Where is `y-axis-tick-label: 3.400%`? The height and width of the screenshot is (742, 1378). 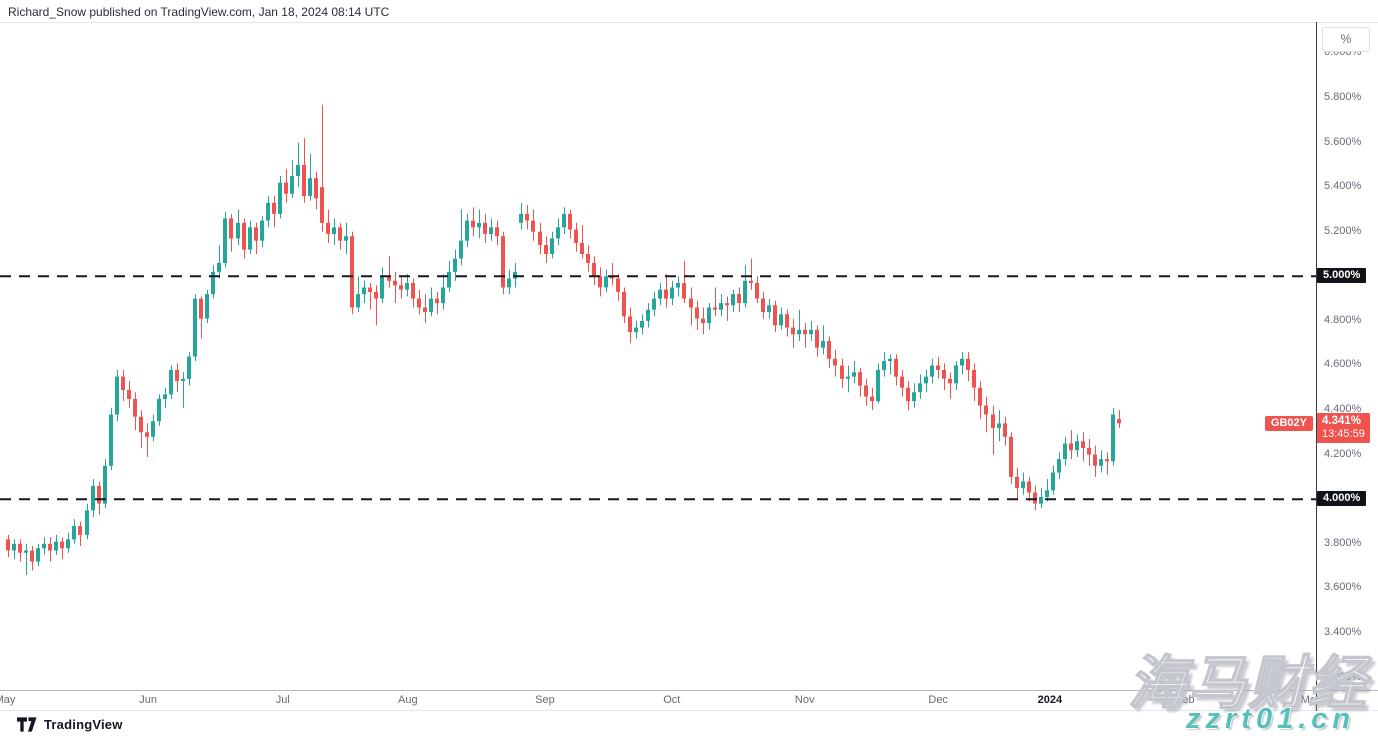
y-axis-tick-label: 3.400% is located at coordinates (1343, 631).